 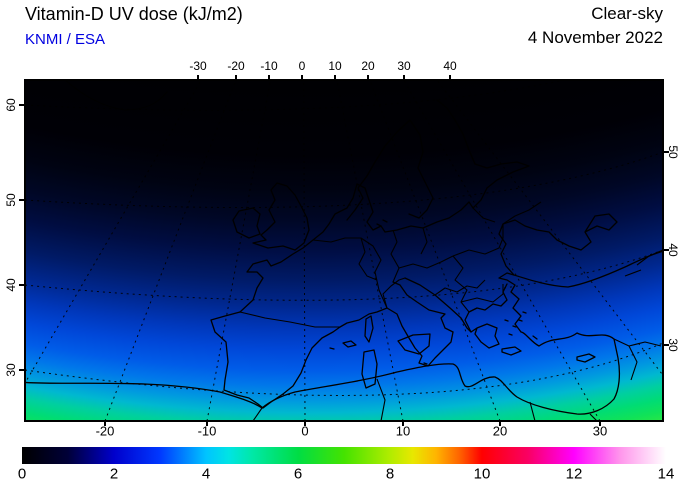 What do you see at coordinates (600, 431) in the screenshot?
I see `tick-label-bottom: 30` at bounding box center [600, 431].